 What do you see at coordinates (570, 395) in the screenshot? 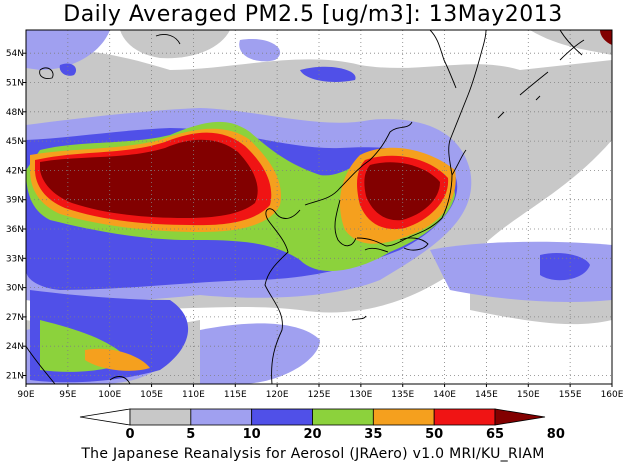
I see `lon-tick-label: 155E` at bounding box center [570, 395].